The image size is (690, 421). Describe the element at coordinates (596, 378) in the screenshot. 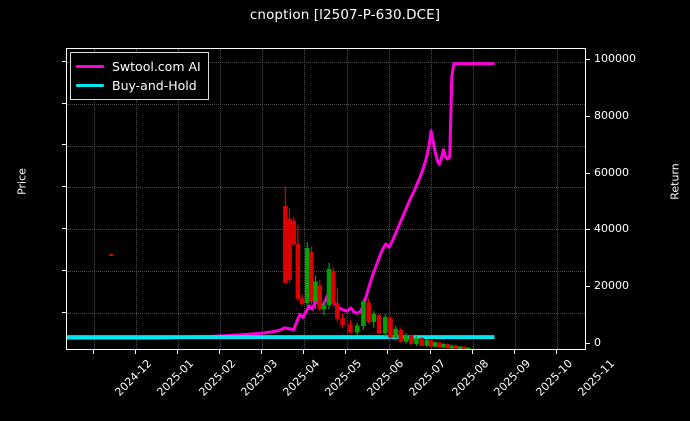

I see `x-tick-label: 2025-11` at that location.